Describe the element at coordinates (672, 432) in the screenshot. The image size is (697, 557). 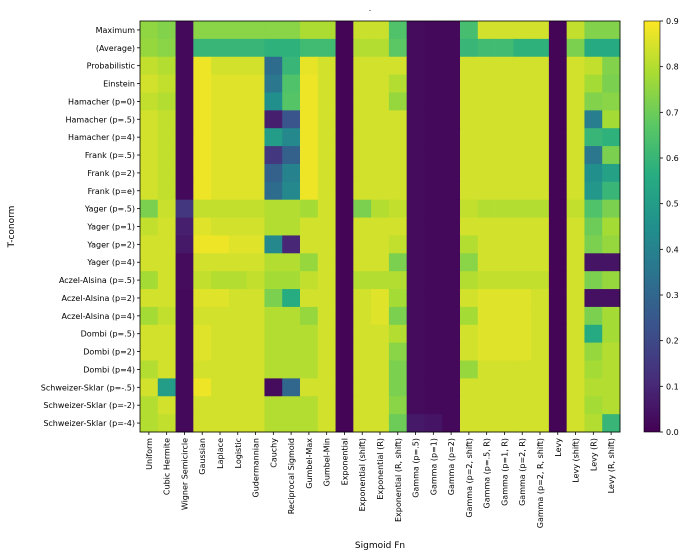
I see `colorbar-tick-label: 0.0` at that location.